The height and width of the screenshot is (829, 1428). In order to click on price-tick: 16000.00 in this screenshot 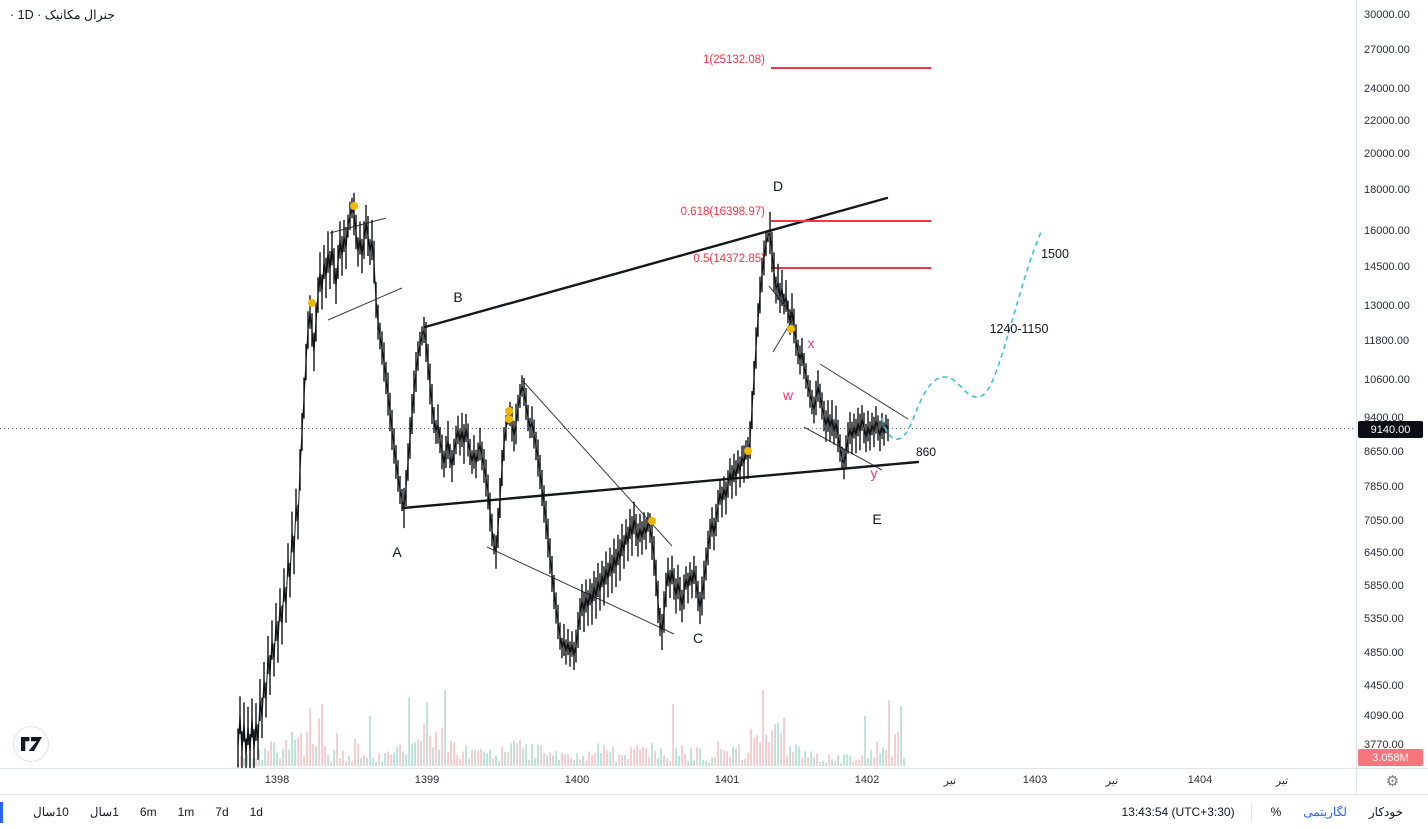, I will do `click(1387, 231)`.